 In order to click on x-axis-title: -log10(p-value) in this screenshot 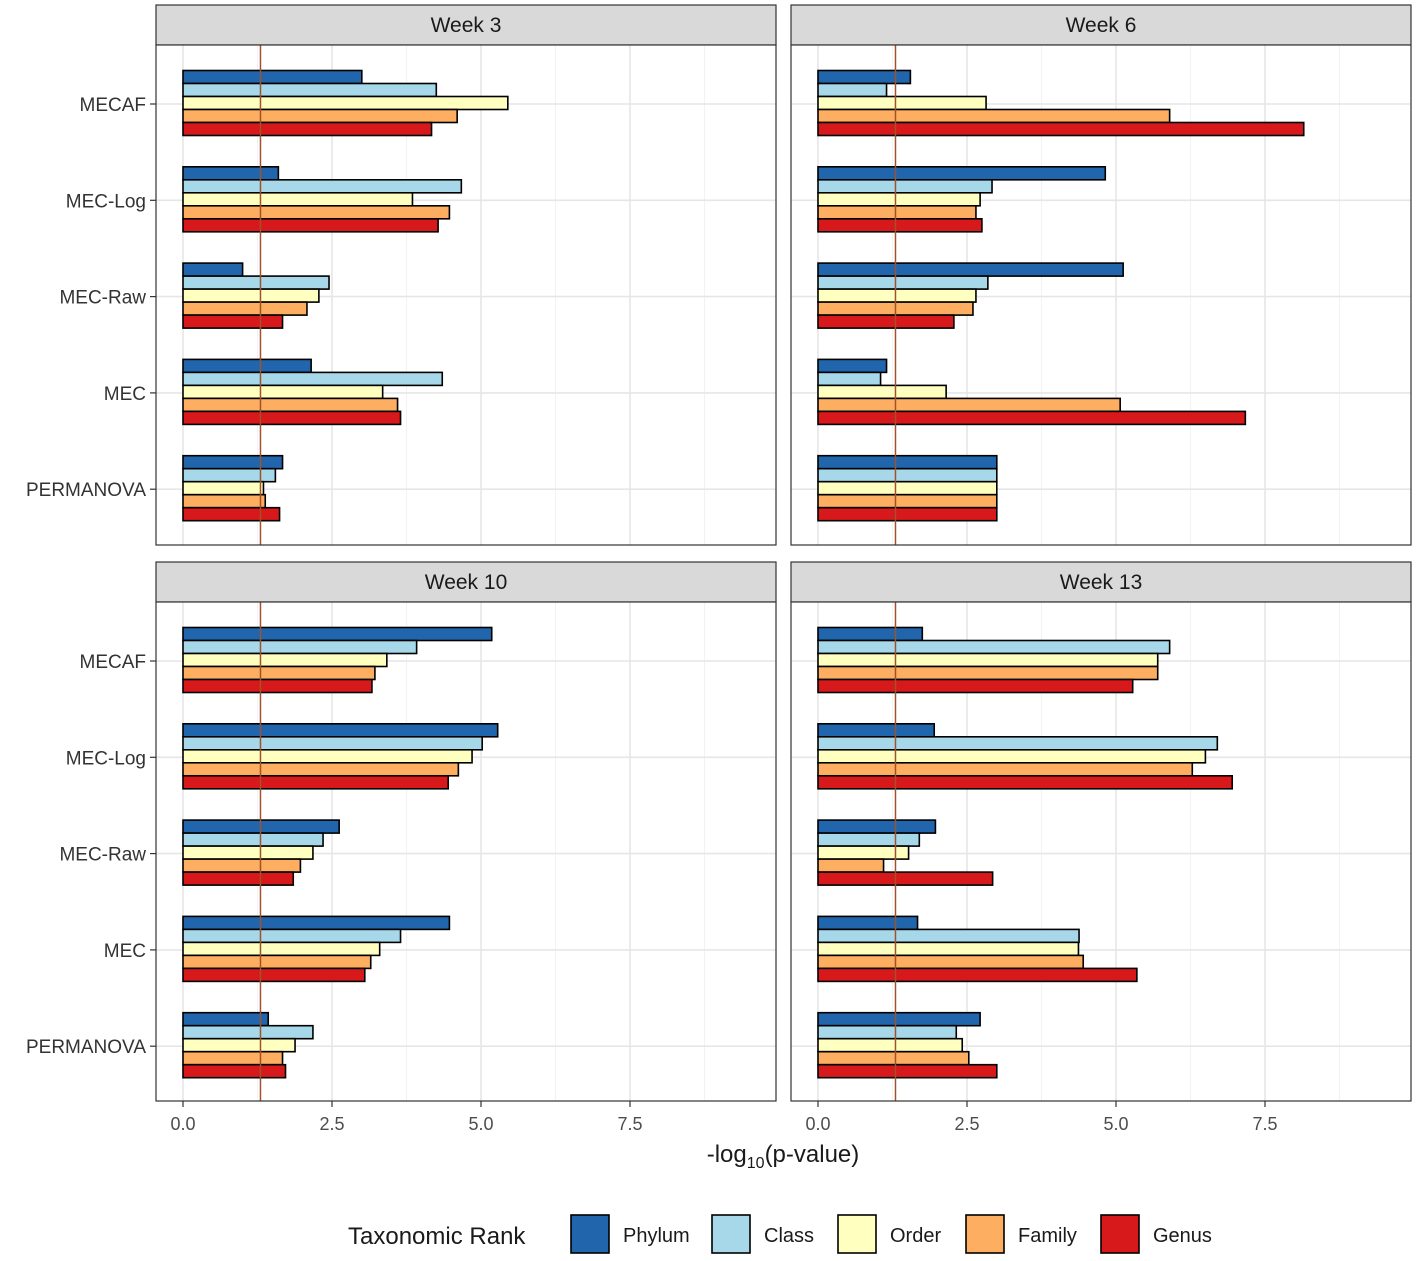, I will do `click(783, 1156)`.